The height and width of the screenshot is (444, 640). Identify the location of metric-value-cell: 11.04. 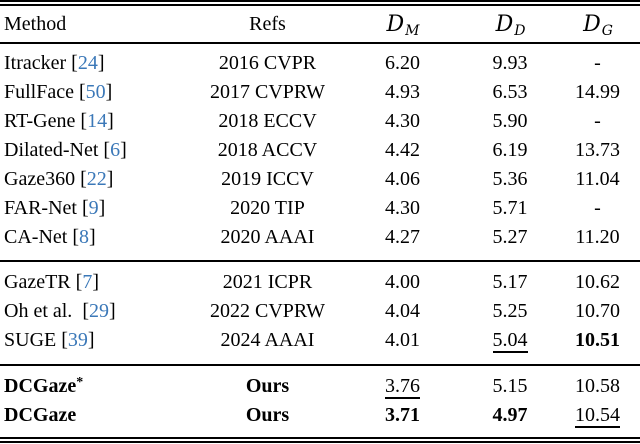
(597, 179).